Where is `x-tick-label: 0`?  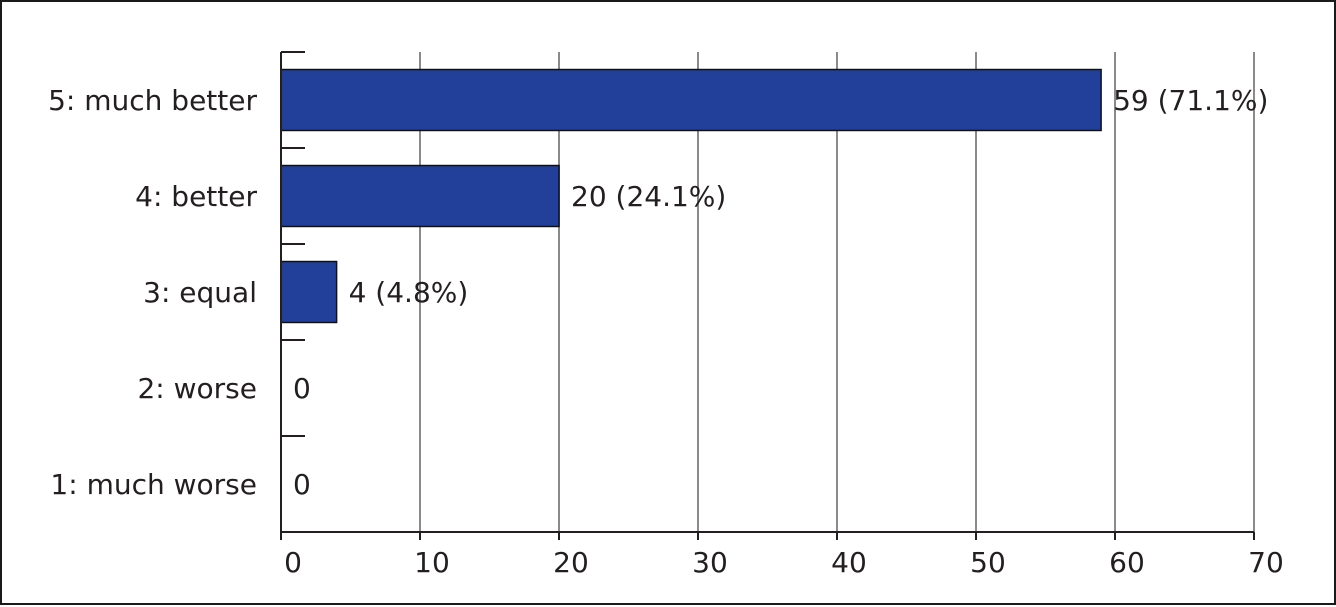
x-tick-label: 0 is located at coordinates (293, 562).